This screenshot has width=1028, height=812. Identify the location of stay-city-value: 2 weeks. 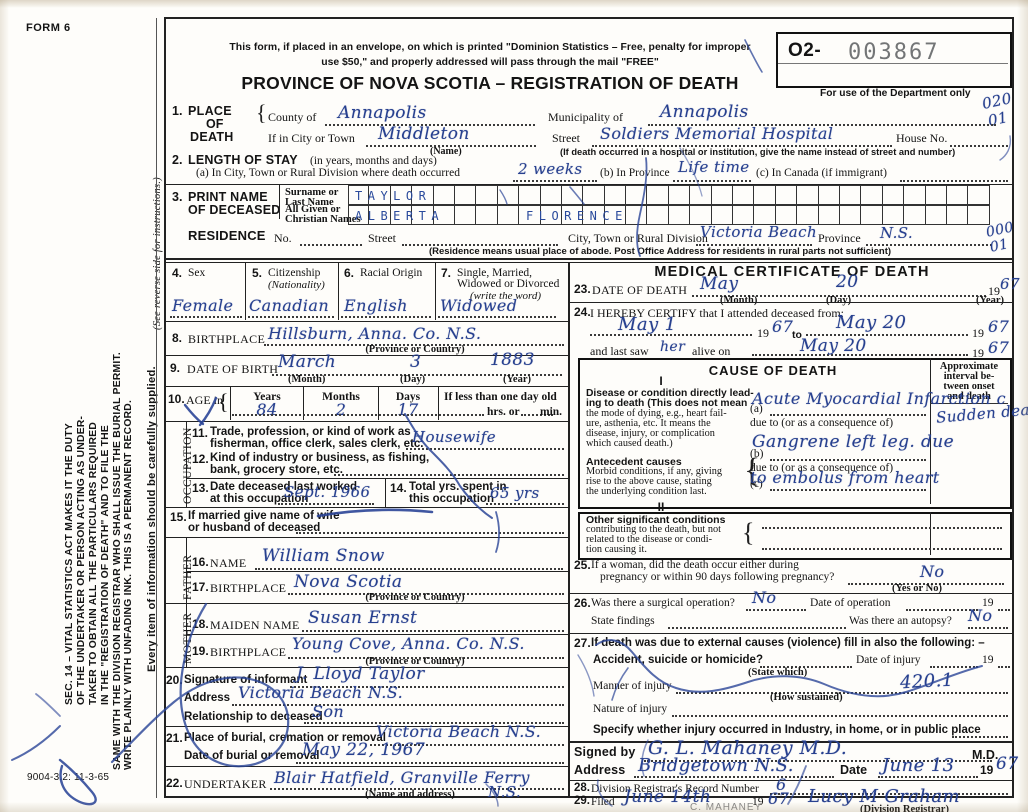
(550, 169).